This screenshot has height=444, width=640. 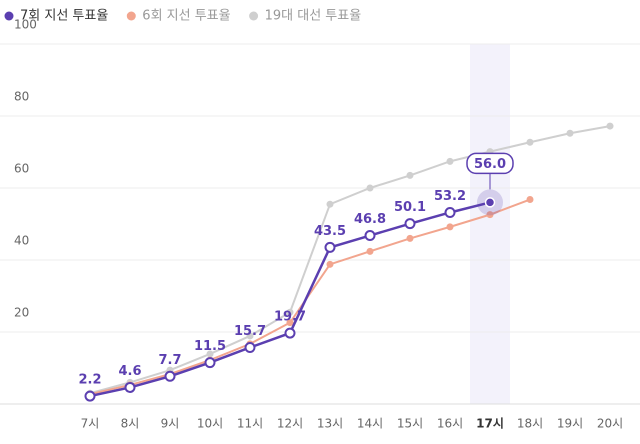 I want to click on legend-label: 19대 대선 투표율, so click(x=313, y=16).